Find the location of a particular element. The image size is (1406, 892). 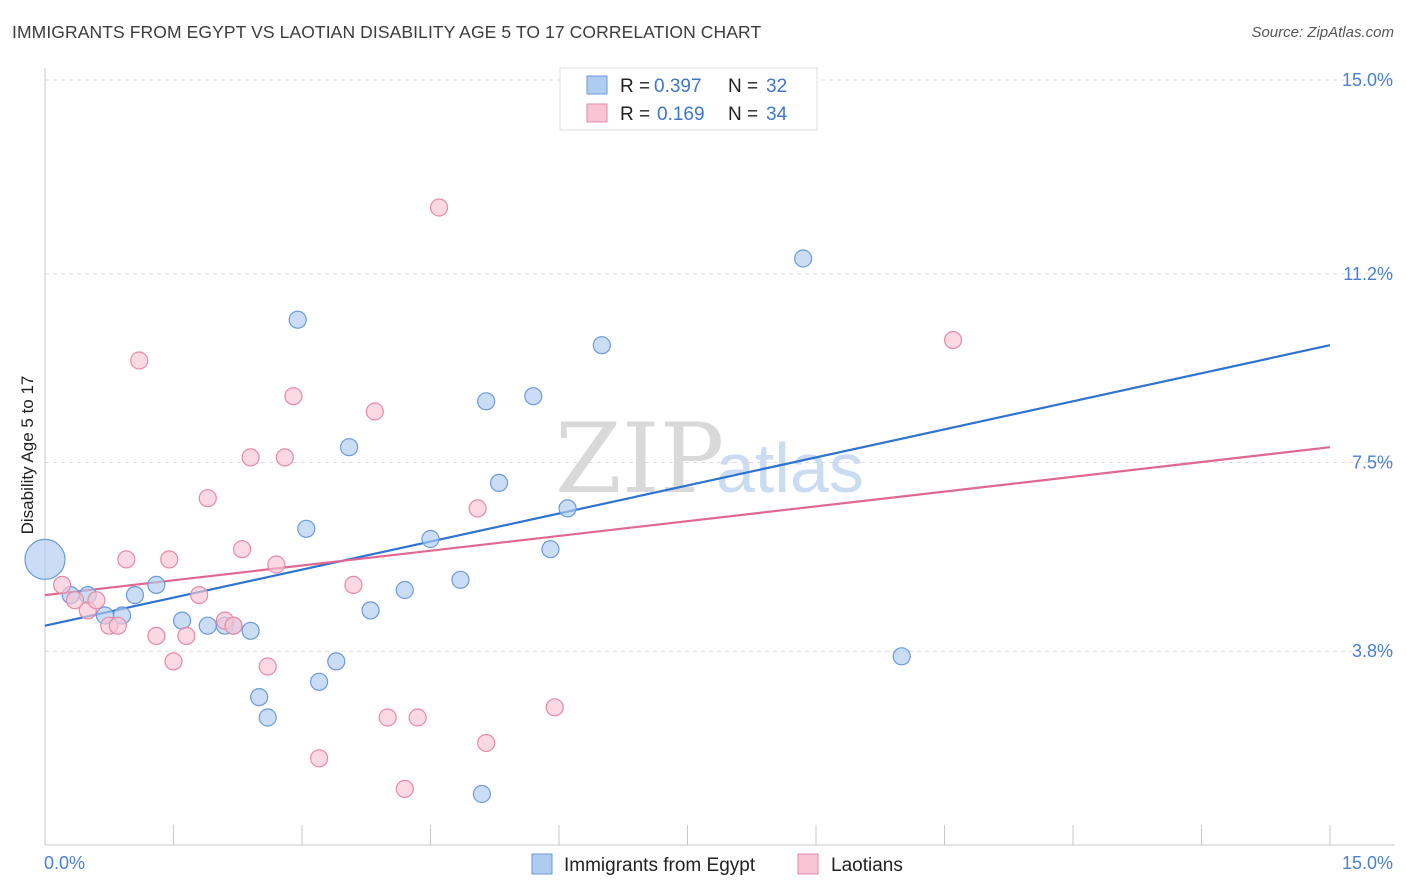

legend-n-value-1: 34 is located at coordinates (777, 114).